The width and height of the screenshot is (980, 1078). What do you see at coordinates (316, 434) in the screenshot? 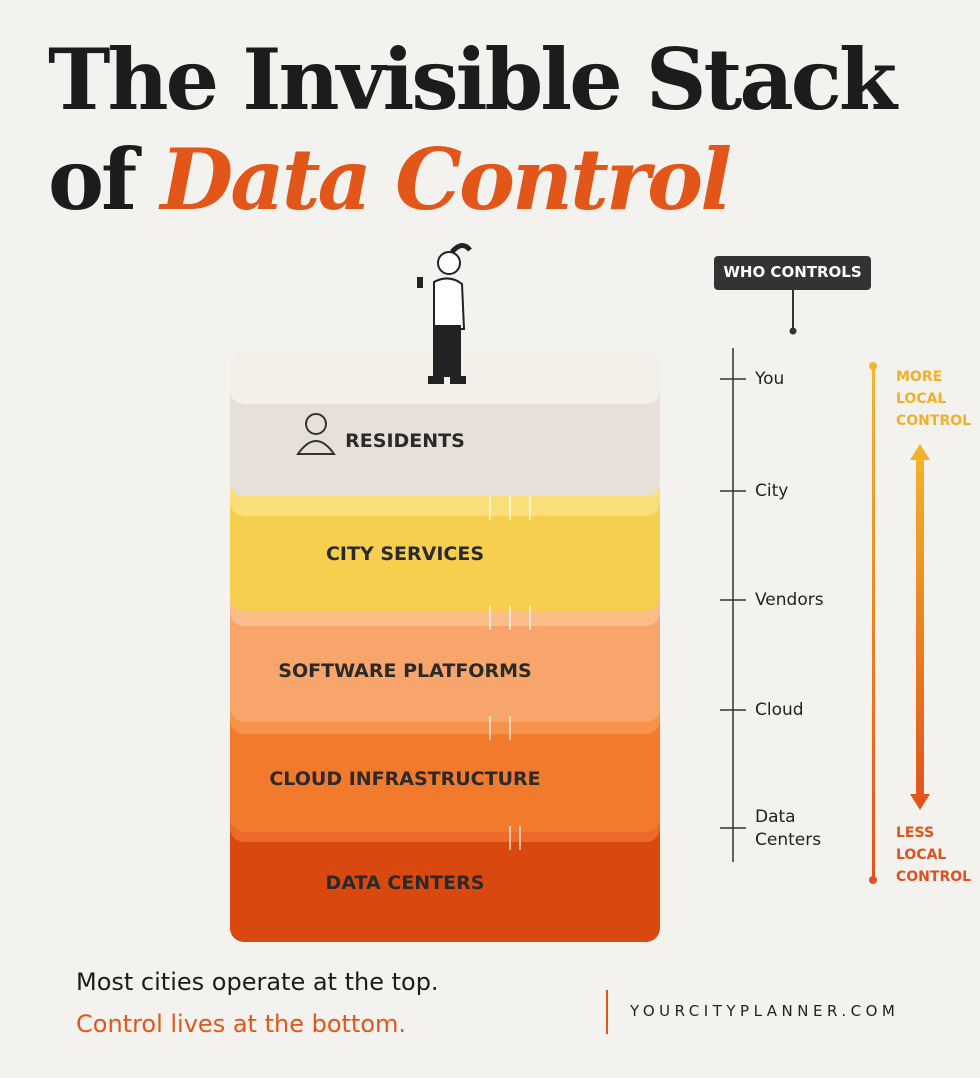
I see `person-icon` at bounding box center [316, 434].